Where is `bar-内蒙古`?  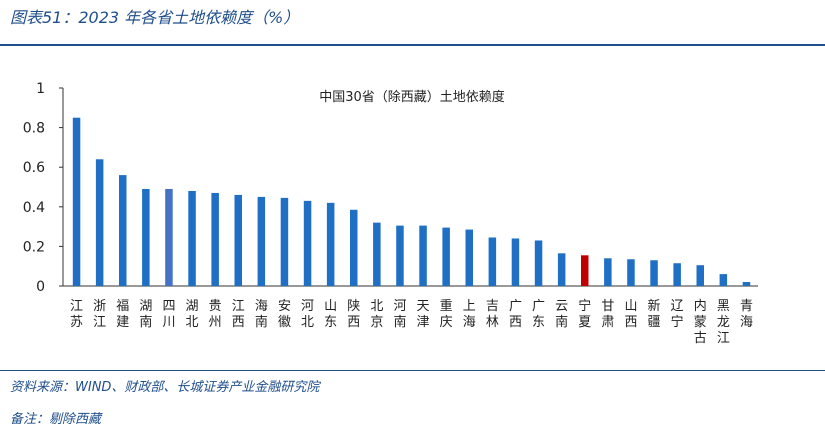 bar-内蒙古 is located at coordinates (700, 275).